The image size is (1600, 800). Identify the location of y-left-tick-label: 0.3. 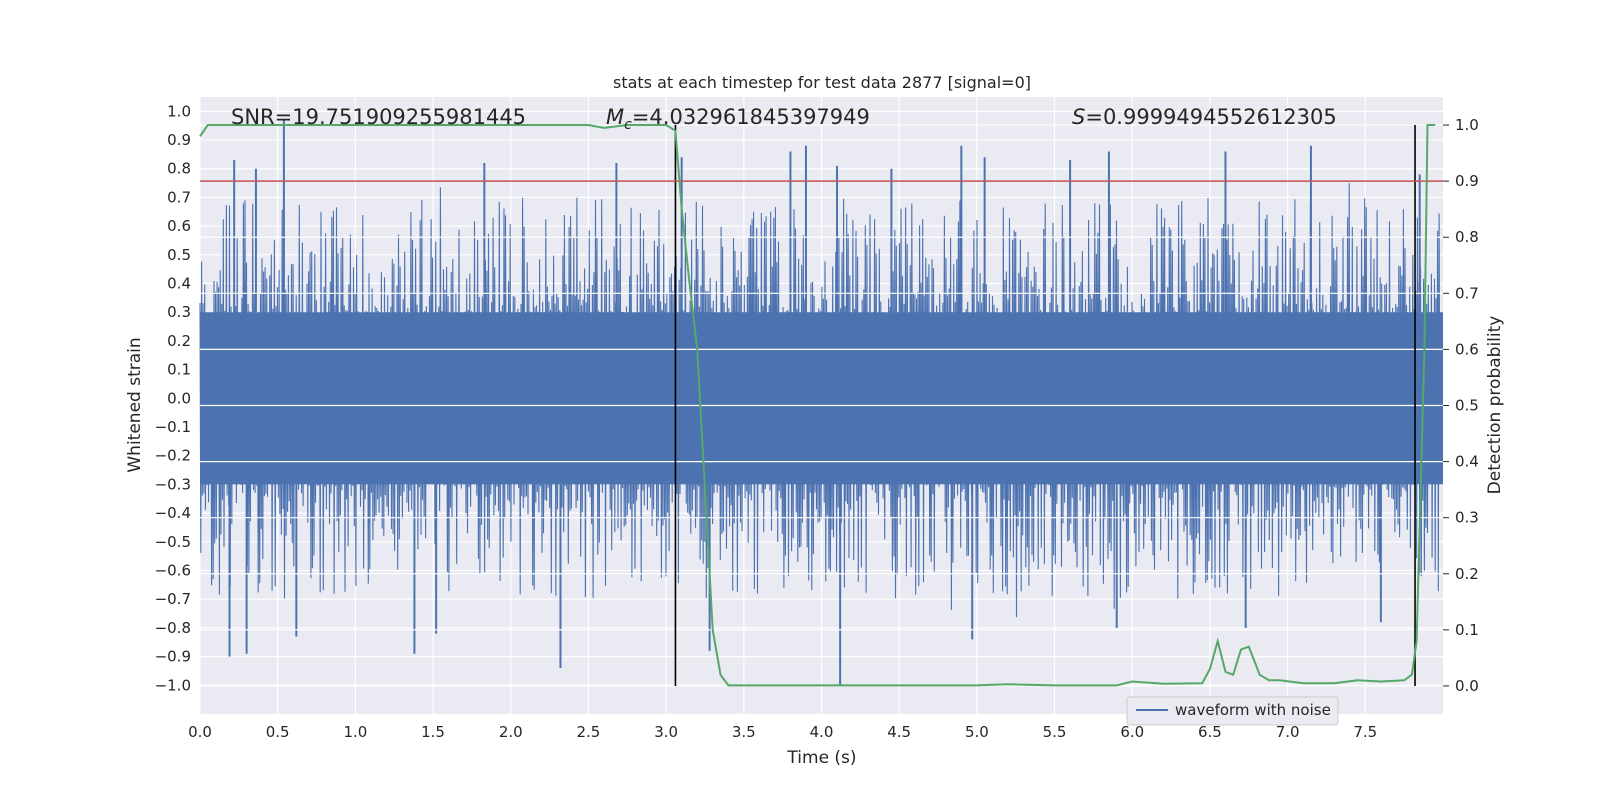
(179, 312).